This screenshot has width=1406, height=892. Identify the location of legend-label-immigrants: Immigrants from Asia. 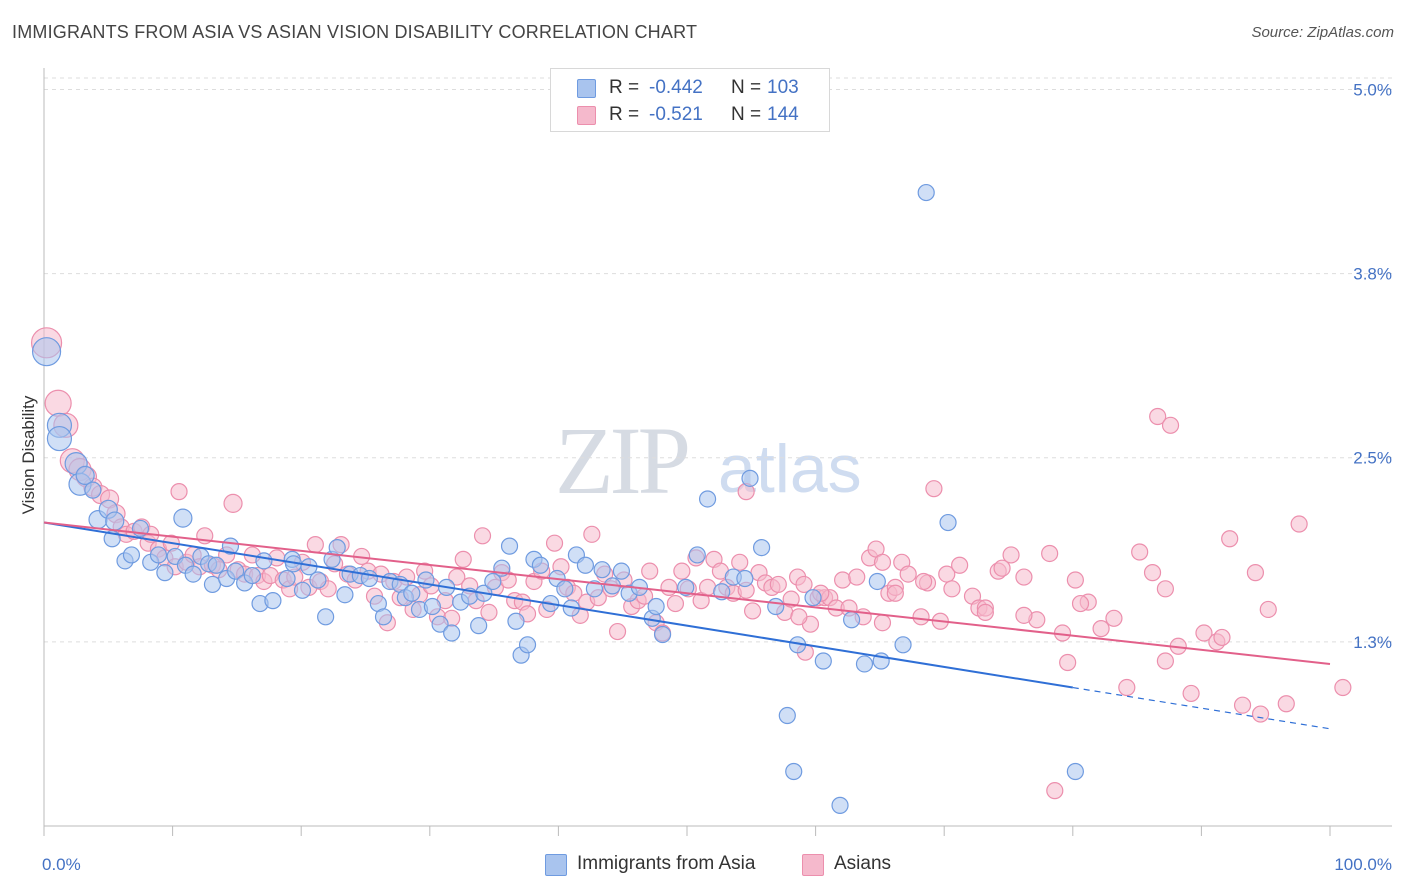
(666, 863).